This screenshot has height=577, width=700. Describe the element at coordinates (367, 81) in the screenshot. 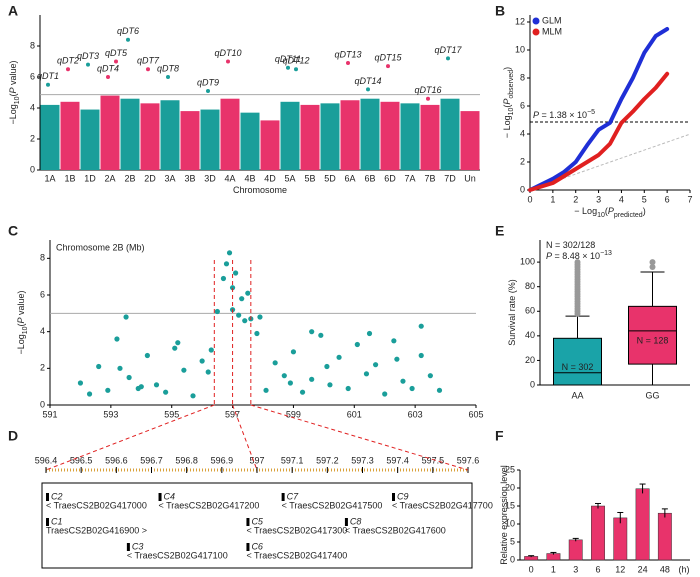

I see `peak-label: qDT14` at that location.